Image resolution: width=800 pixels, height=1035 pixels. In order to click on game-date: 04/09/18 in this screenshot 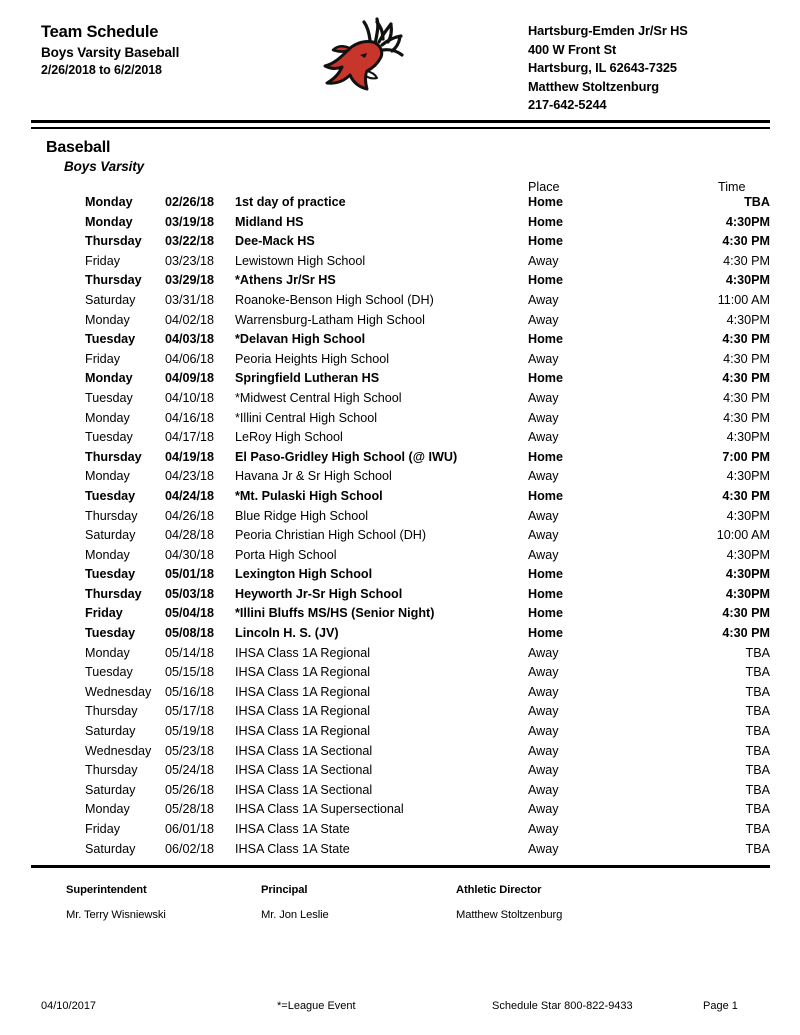, I will do `click(190, 378)`.